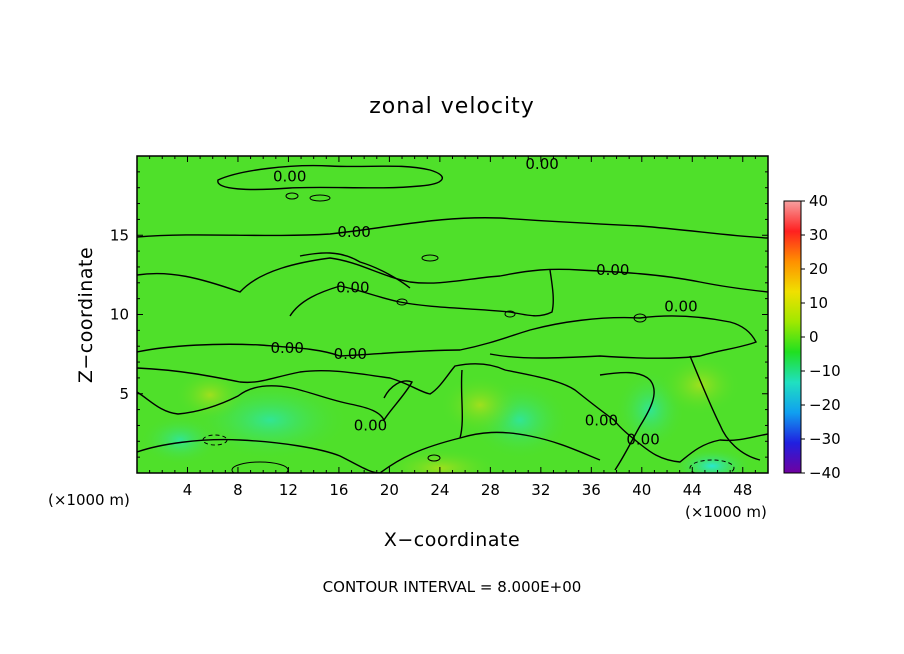  What do you see at coordinates (119, 235) in the screenshot?
I see `y-tick-label: 15` at bounding box center [119, 235].